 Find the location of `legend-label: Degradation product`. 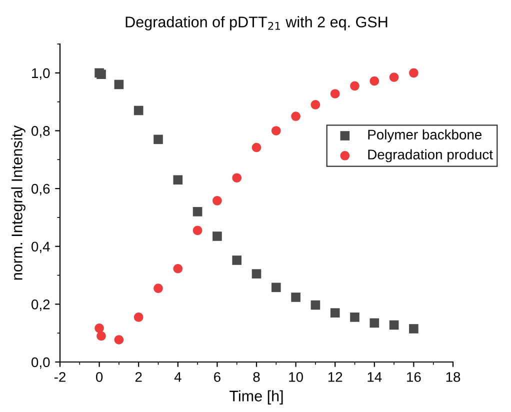

legend-label: Degradation product is located at coordinates (430, 155).